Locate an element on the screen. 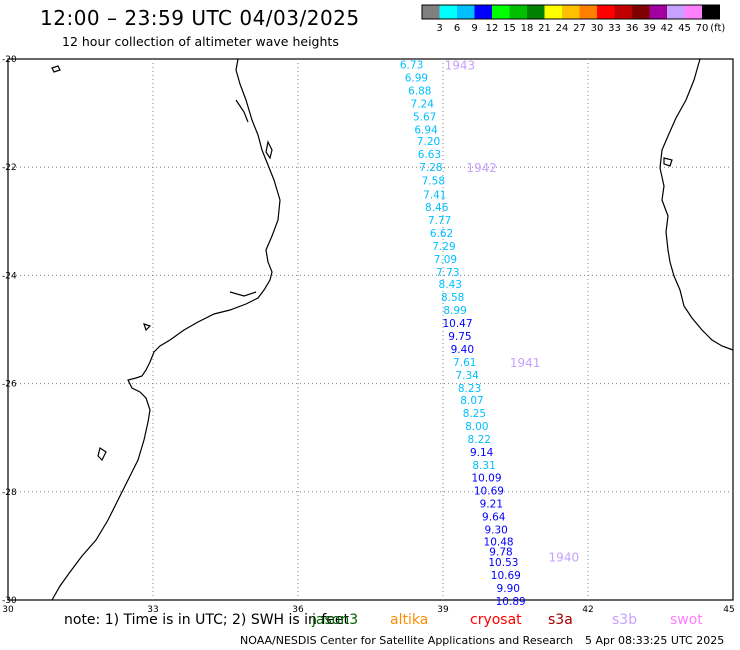 The image size is (740, 650). wave-height-value: 9.75 is located at coordinates (459, 337).